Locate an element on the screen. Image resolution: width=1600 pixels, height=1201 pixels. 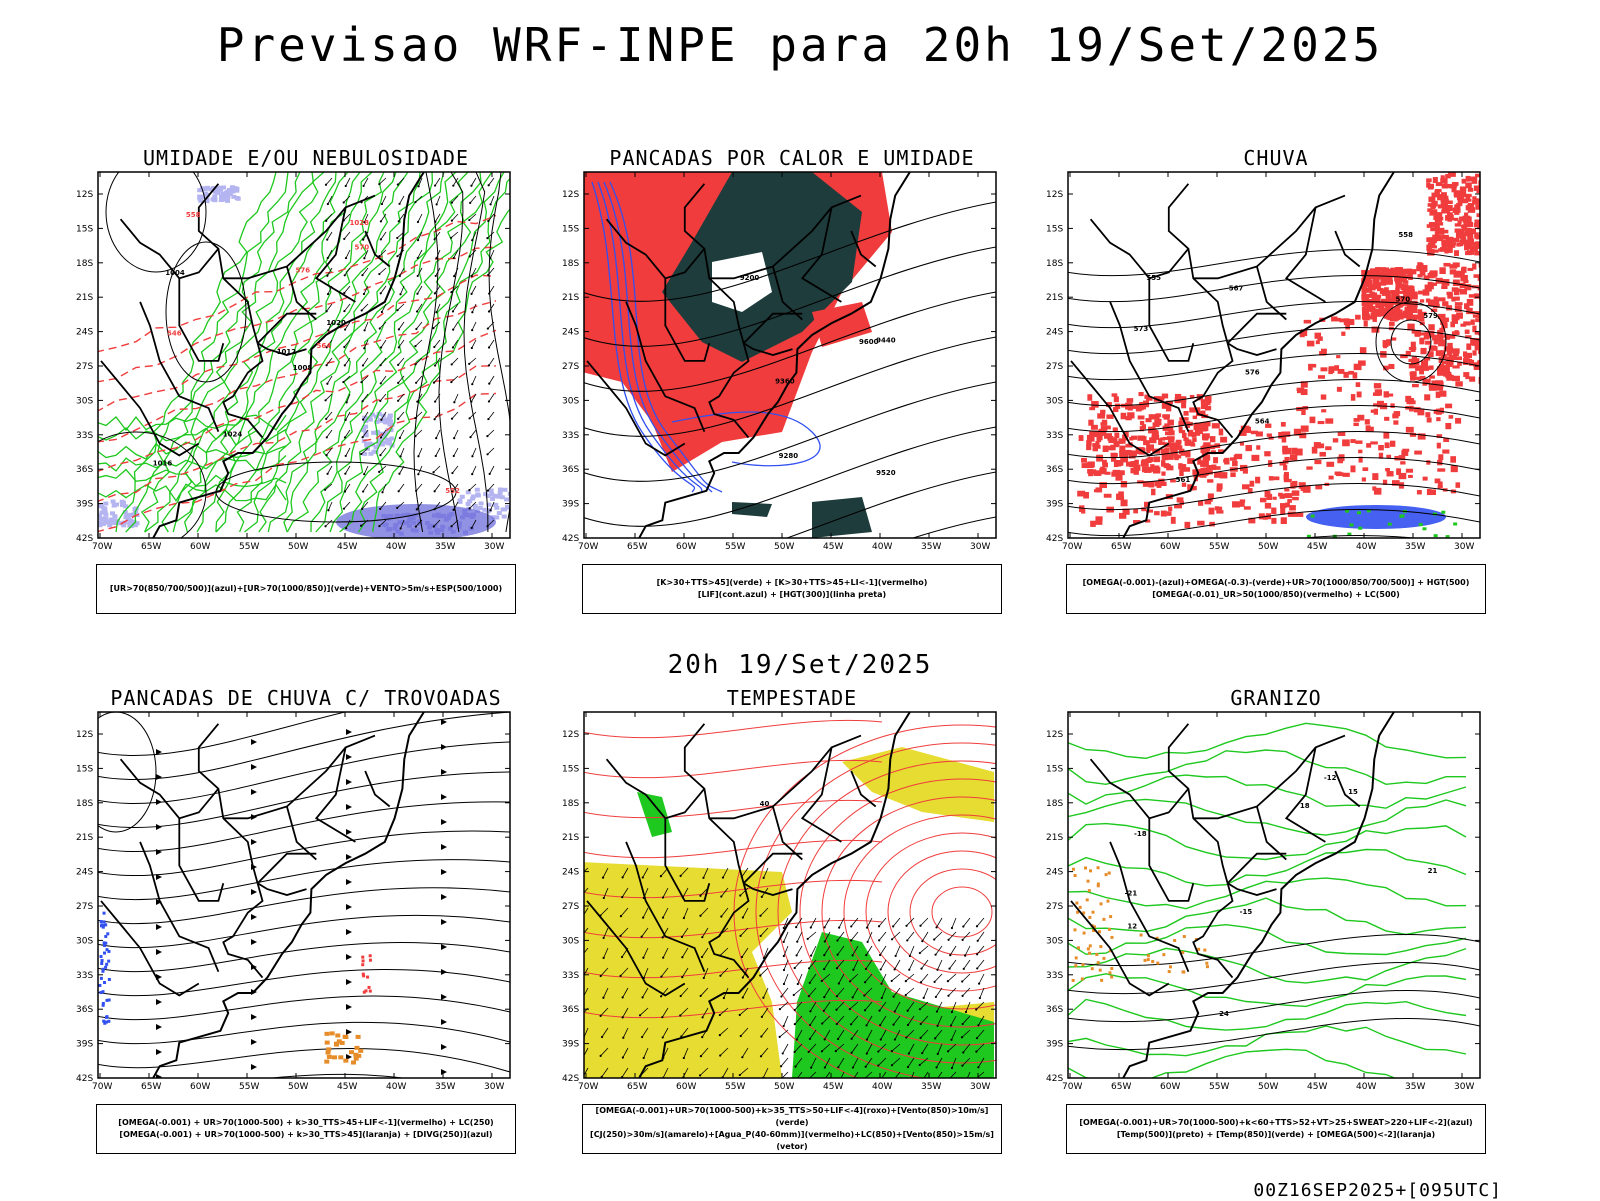
contour-label: 1008 is located at coordinates (303, 368).